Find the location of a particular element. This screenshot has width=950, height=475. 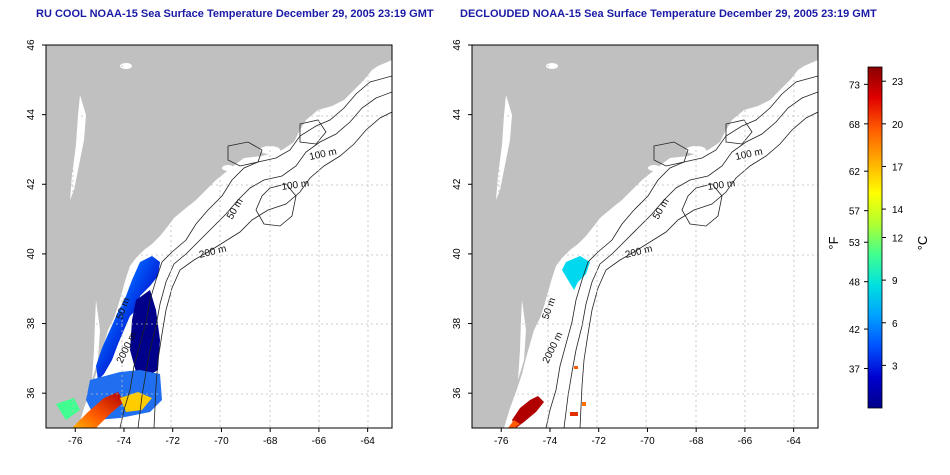

right-y-tick-label: 40 is located at coordinates (457, 254).